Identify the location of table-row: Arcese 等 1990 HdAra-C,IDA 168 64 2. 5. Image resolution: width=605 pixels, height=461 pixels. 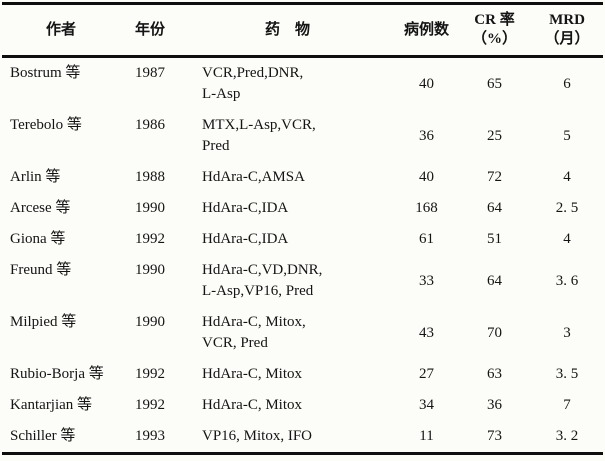
(302, 208).